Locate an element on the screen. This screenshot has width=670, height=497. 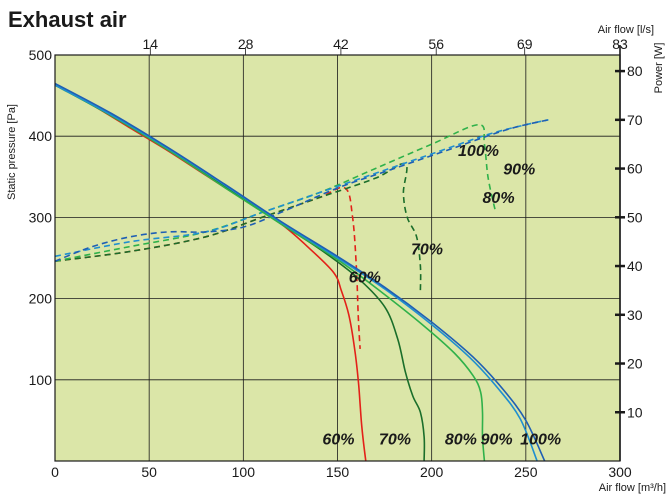
y-left-tick-label: 400 is located at coordinates (41, 136).